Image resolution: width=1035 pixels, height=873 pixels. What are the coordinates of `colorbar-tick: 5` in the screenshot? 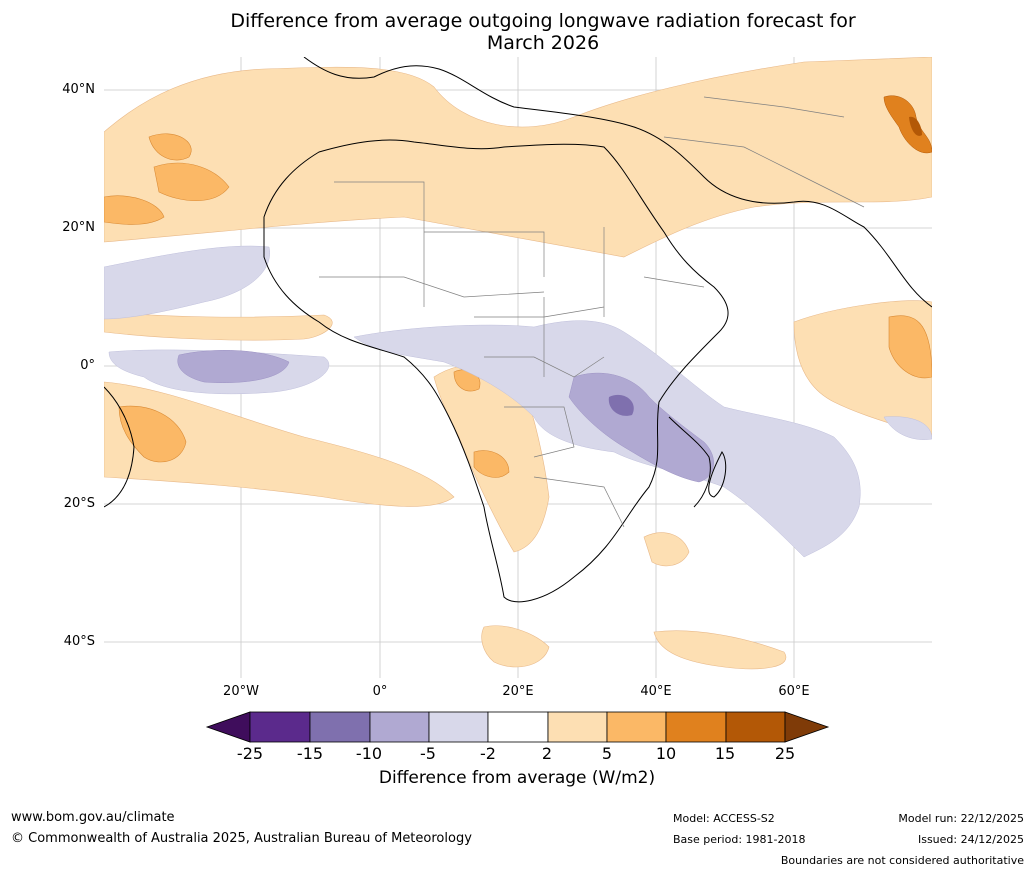 It's located at (607, 753).